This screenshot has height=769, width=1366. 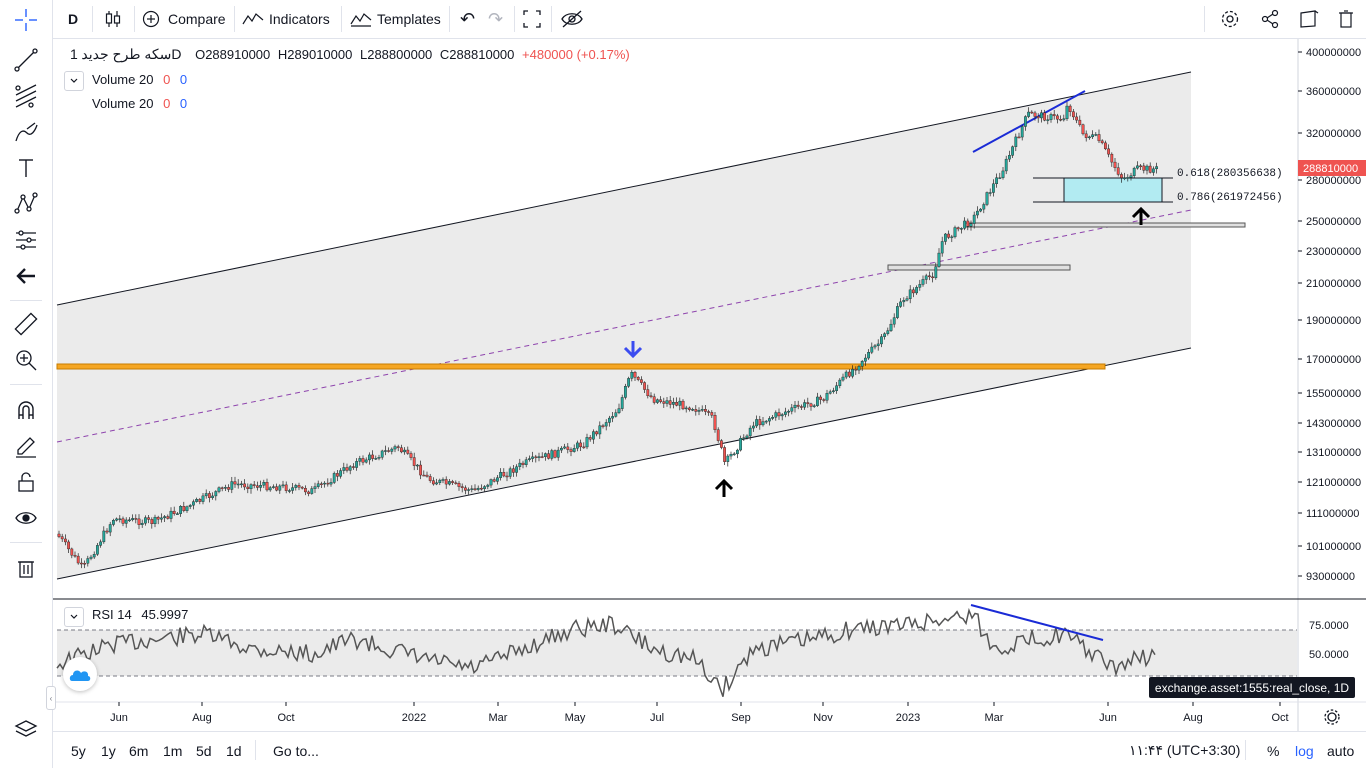 I want to click on rsi-legend: RSI 14 45.9997, so click(x=140, y=614).